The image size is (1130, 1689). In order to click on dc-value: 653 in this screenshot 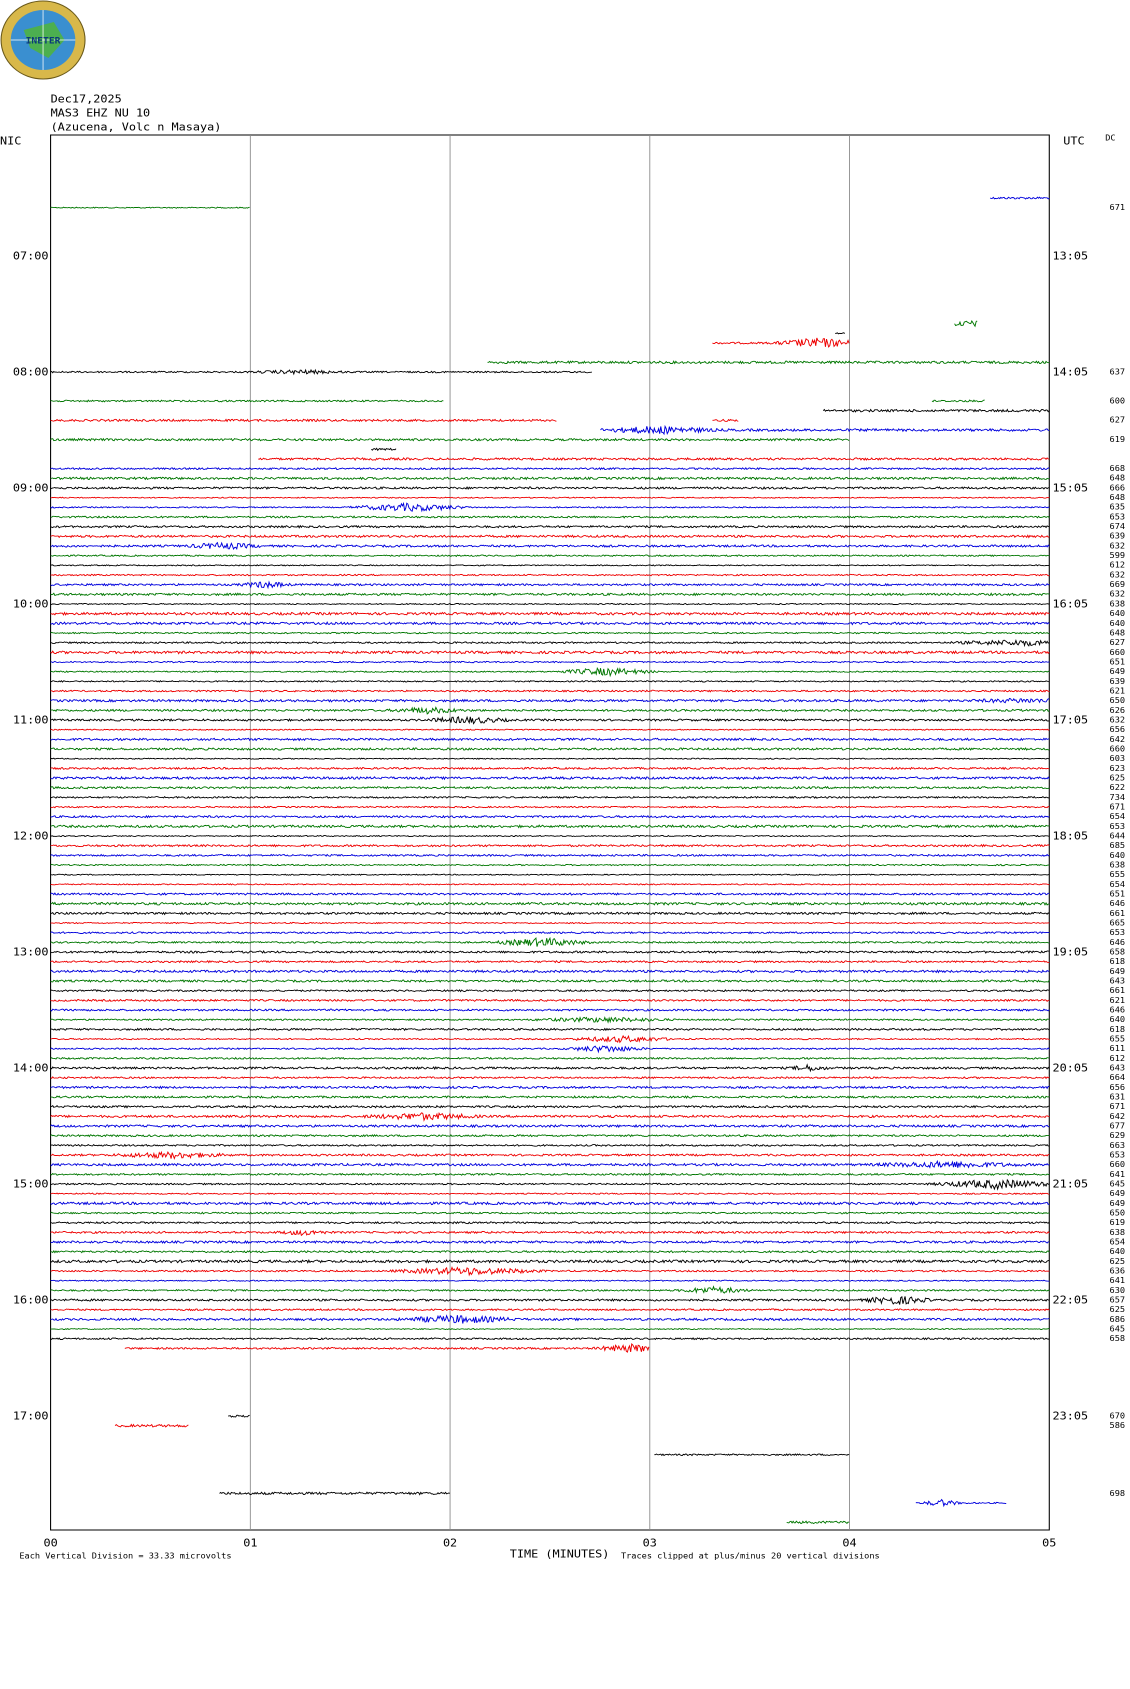, I will do `click(1118, 826)`.